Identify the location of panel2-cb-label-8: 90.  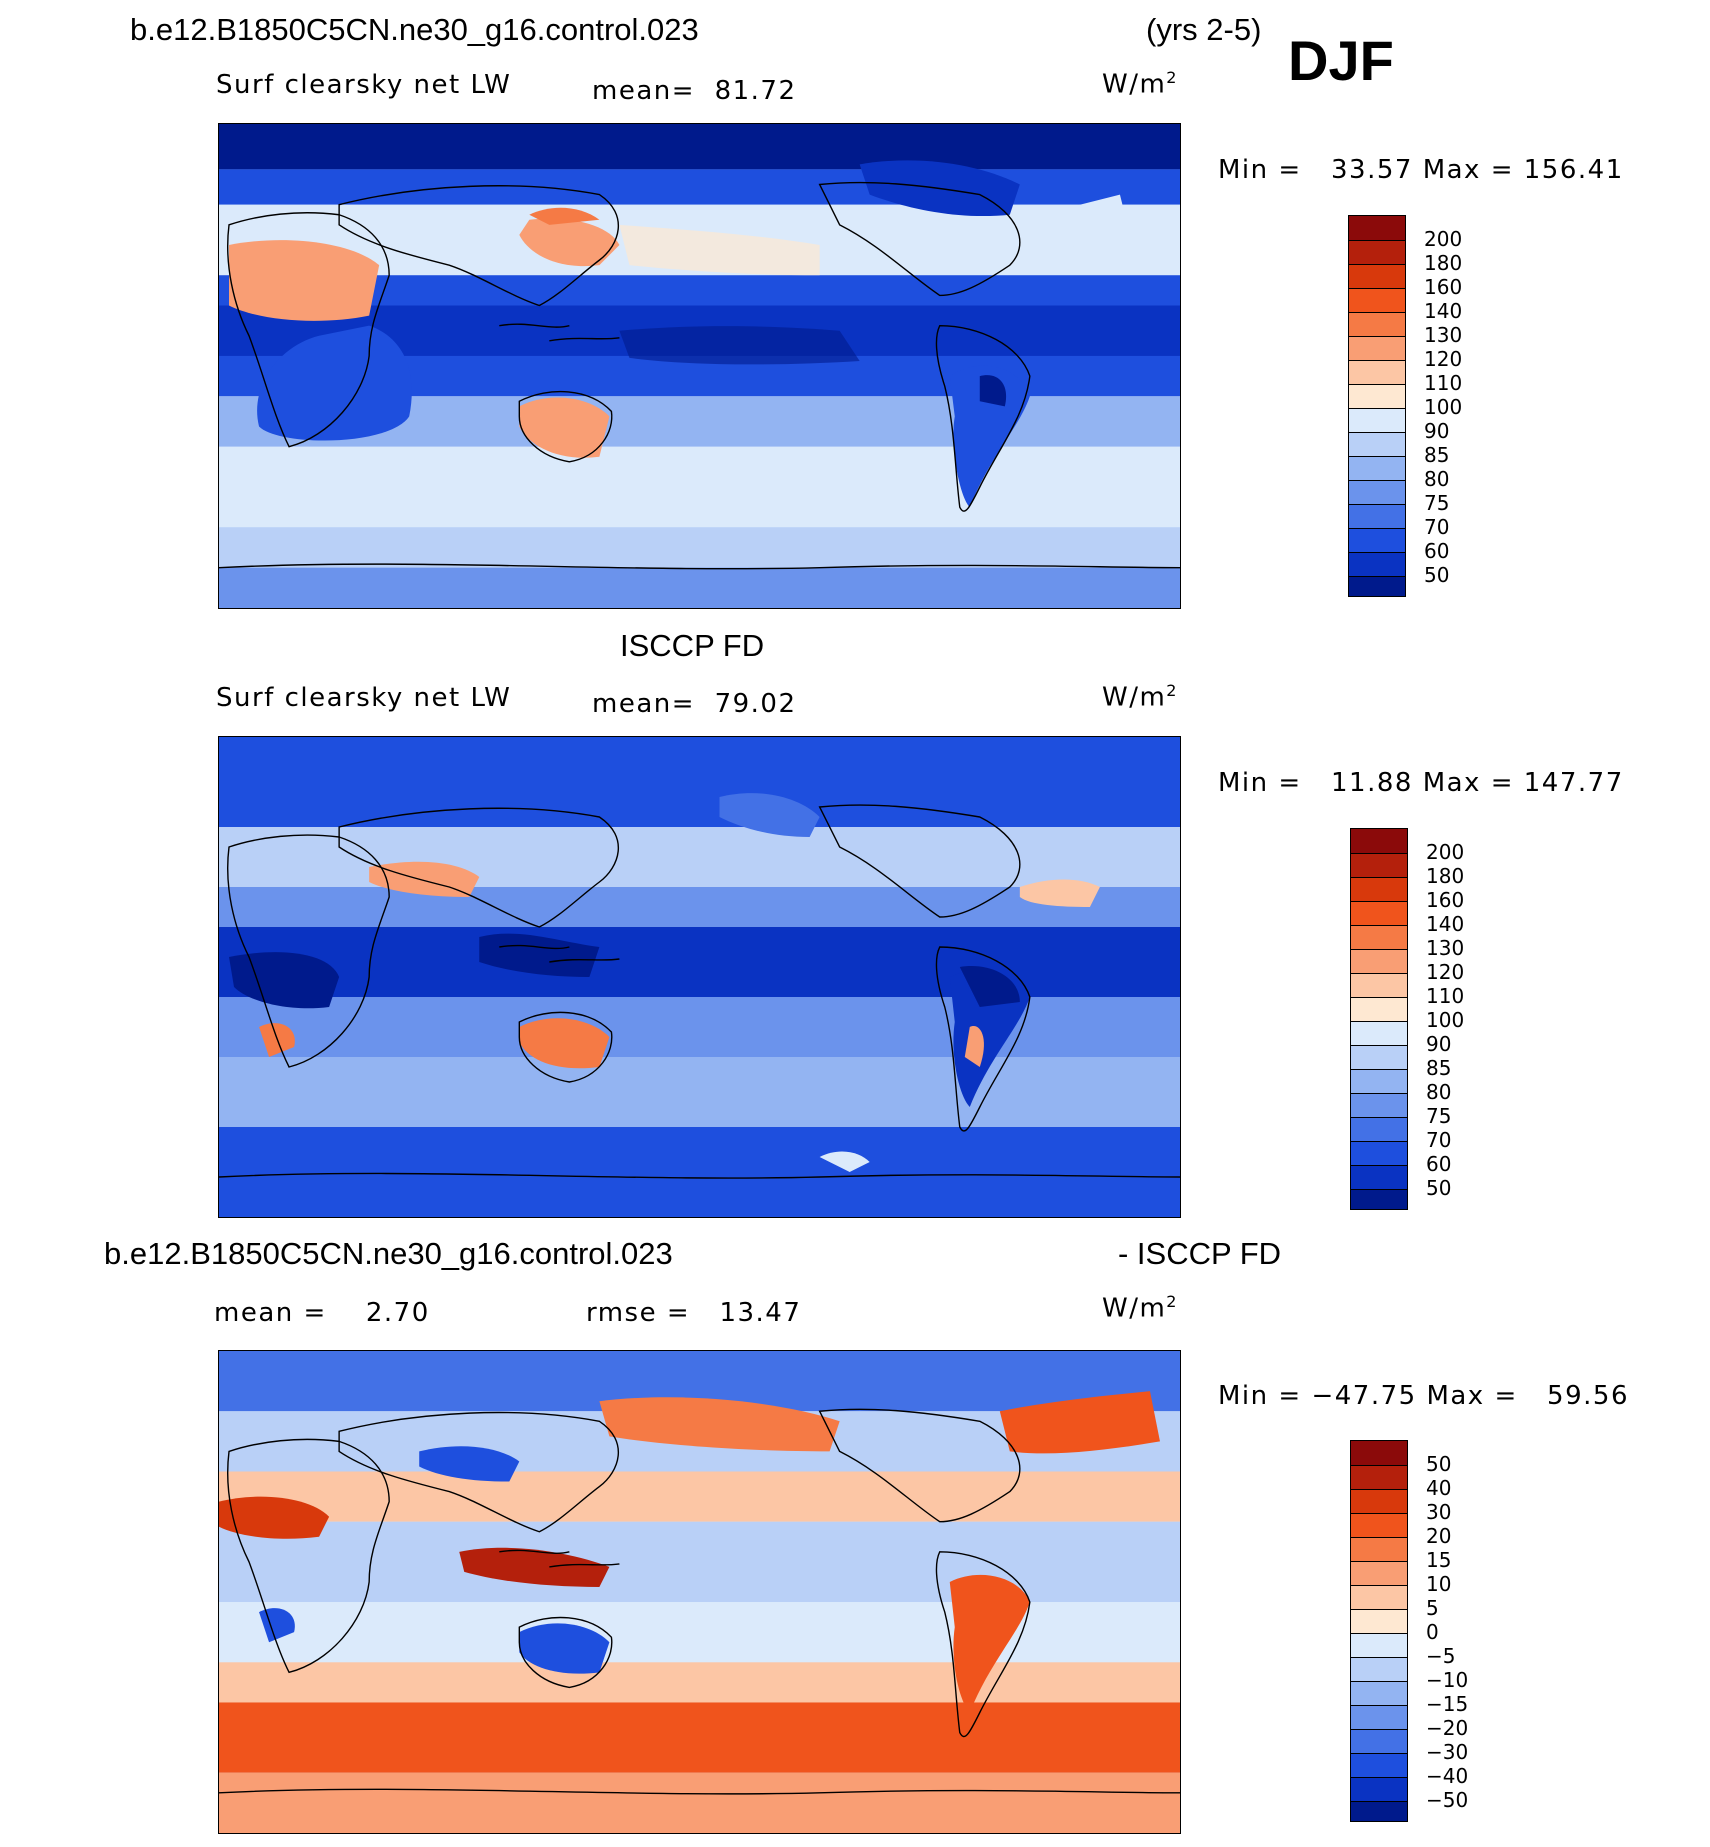
(1439, 1044).